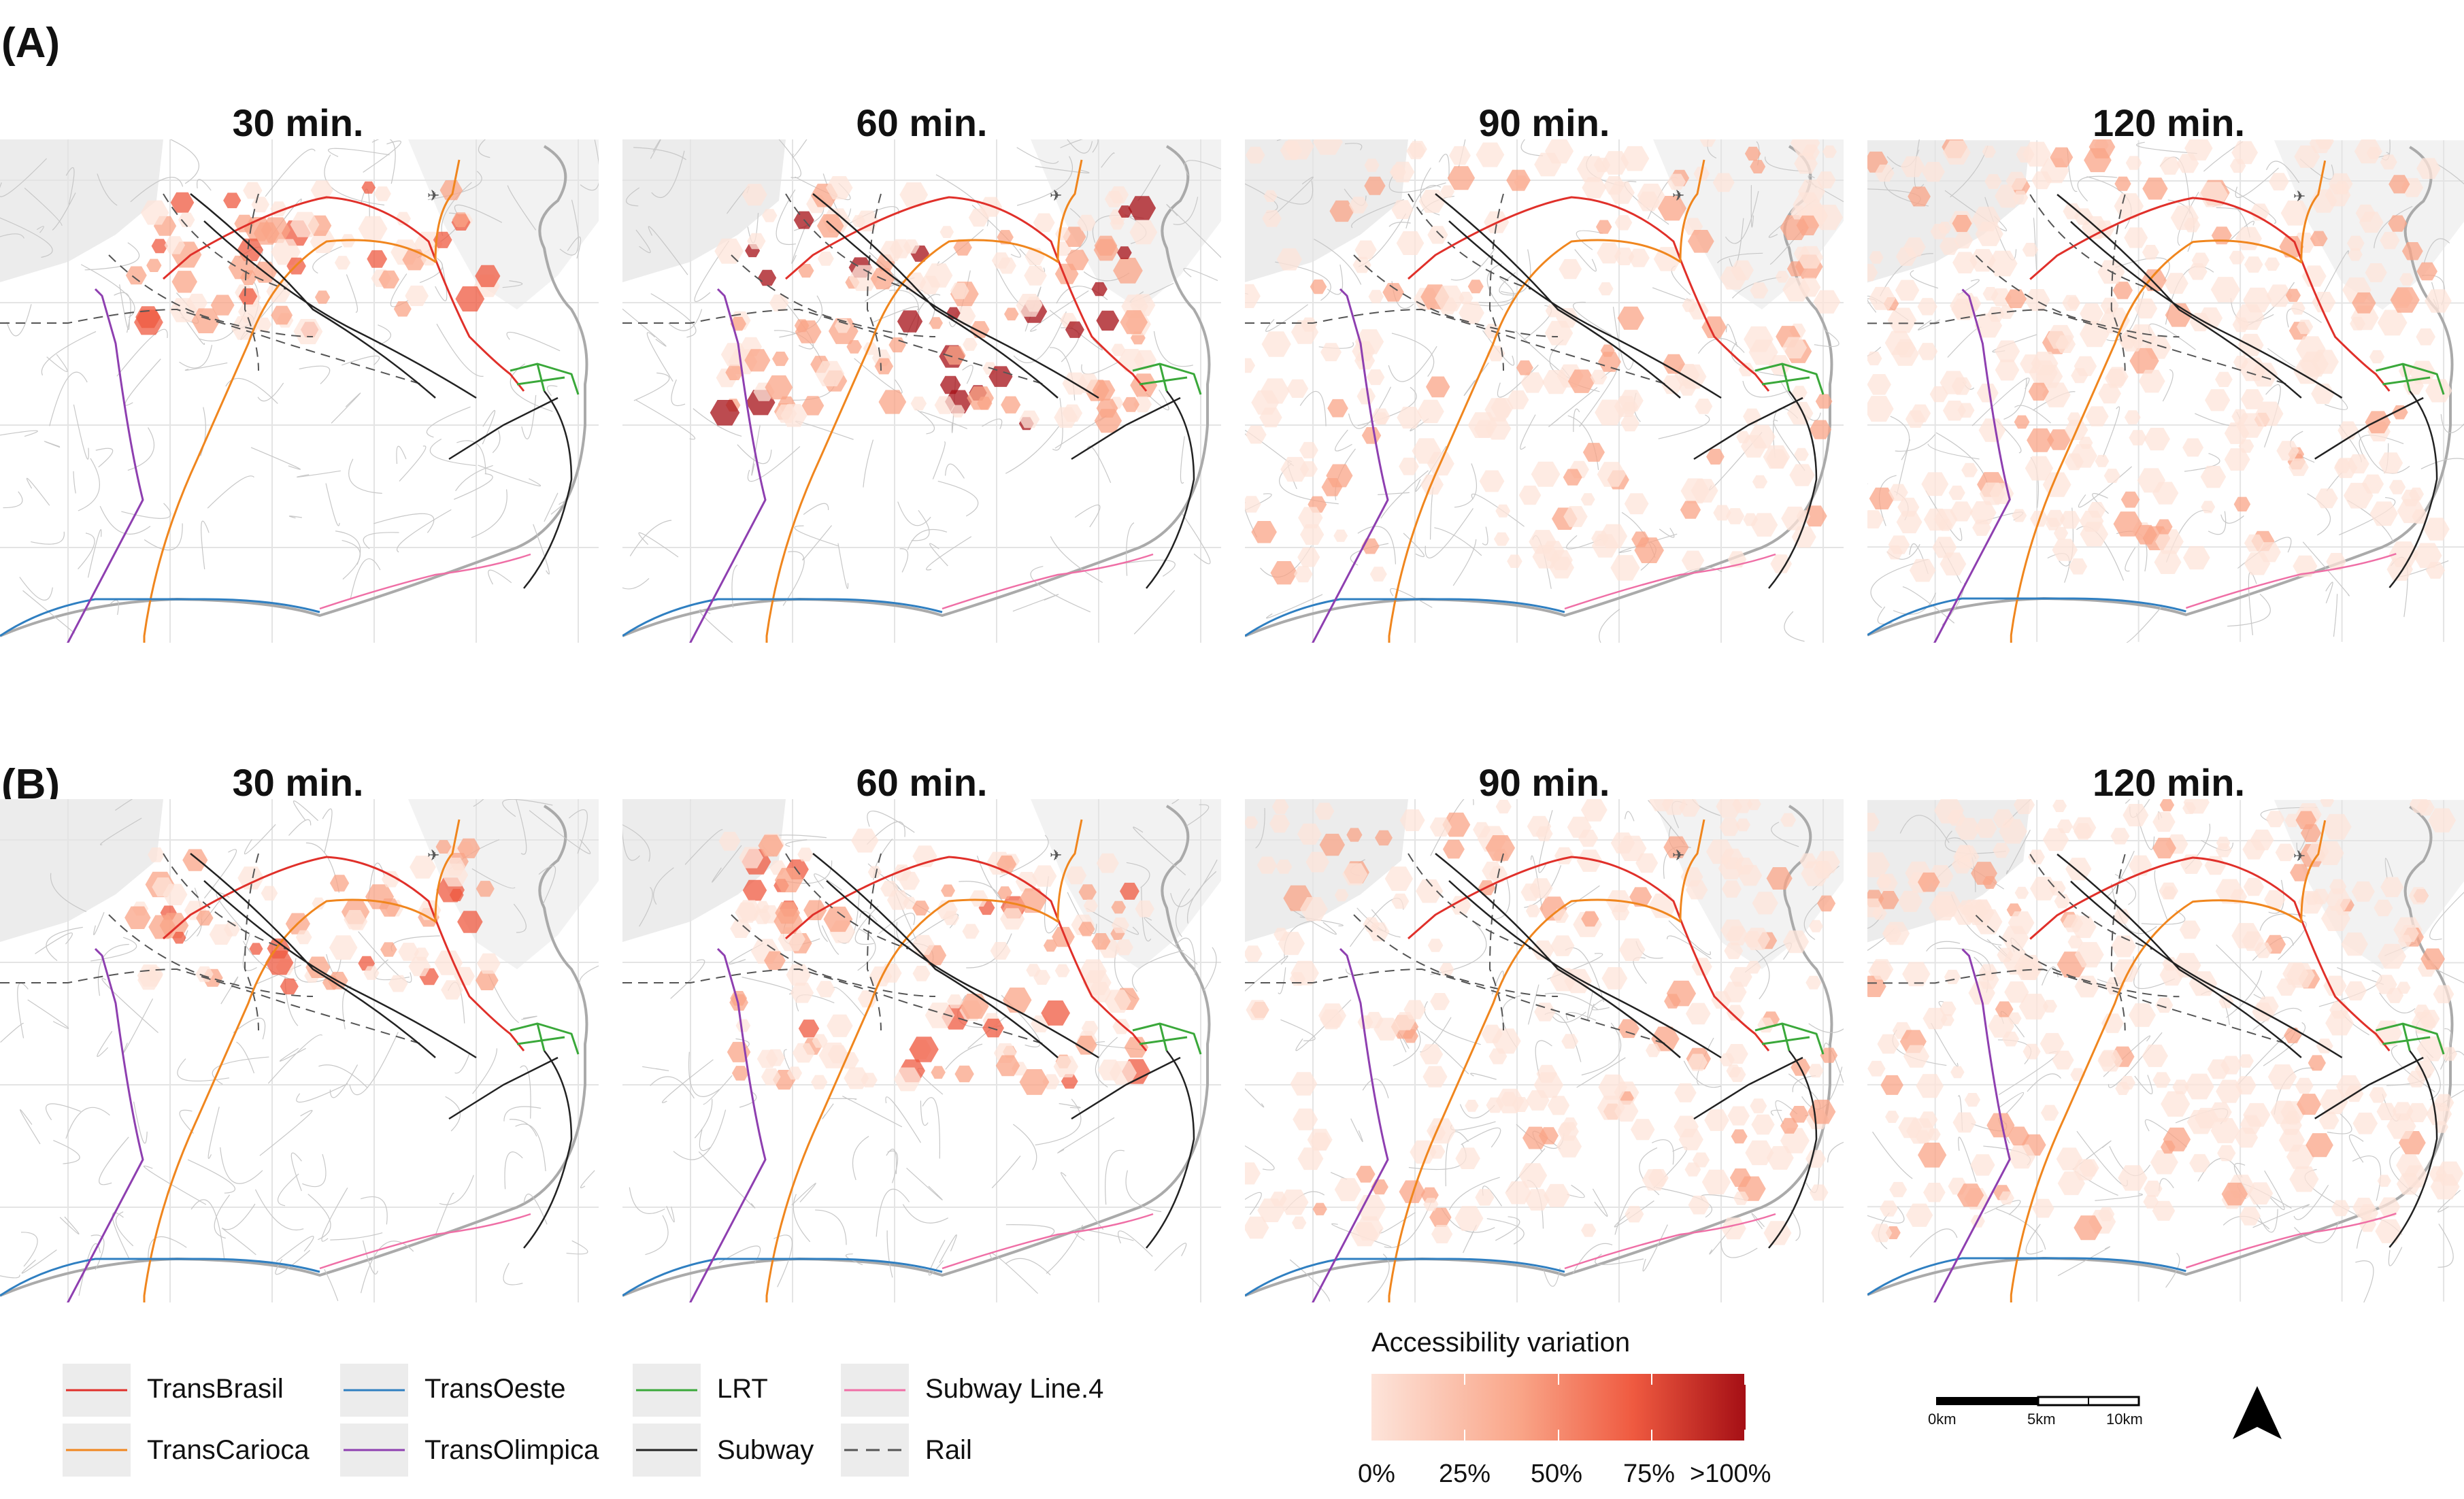 The image size is (2464, 1499). What do you see at coordinates (1557, 1474) in the screenshot?
I see `colorbar-tick-50: 50%` at bounding box center [1557, 1474].